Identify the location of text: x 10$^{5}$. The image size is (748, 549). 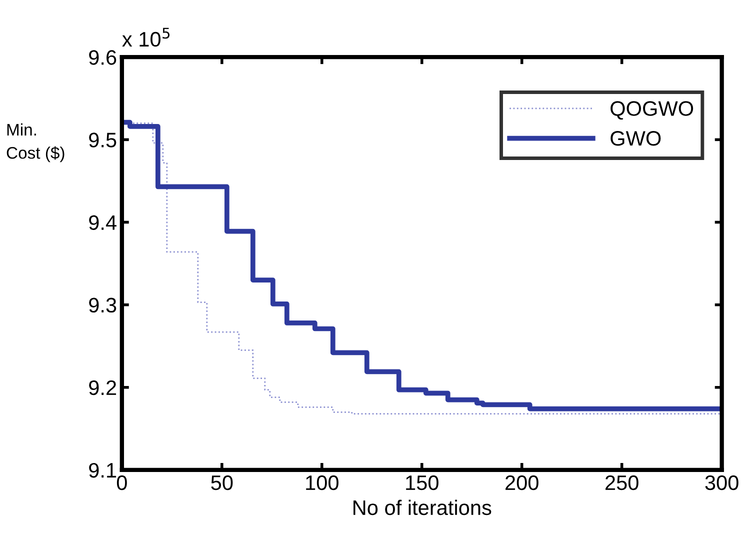
(146, 37).